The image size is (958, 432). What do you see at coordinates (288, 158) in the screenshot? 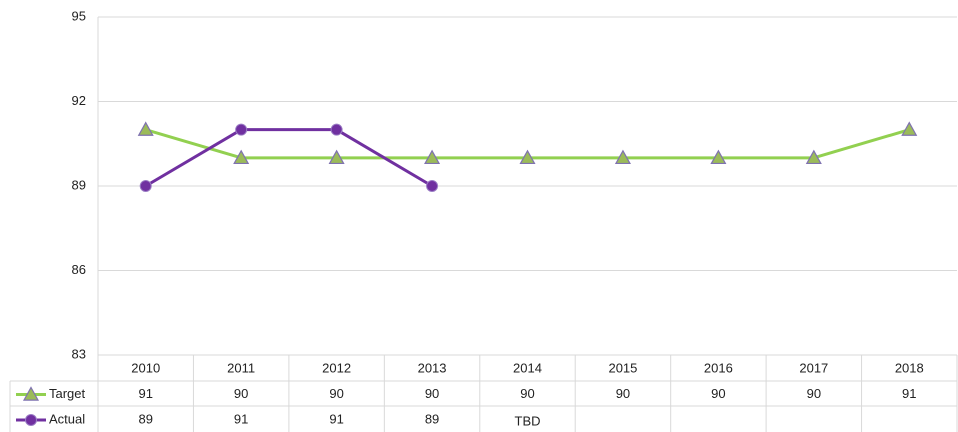
I see `series-line` at bounding box center [288, 158].